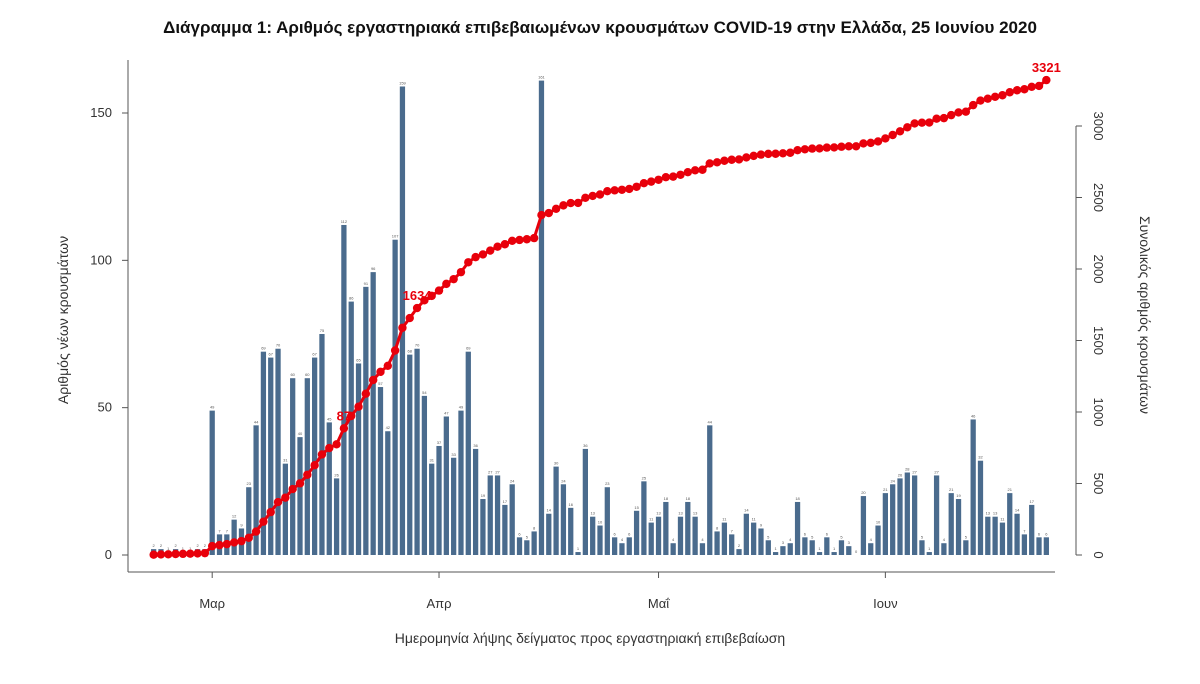 The height and width of the screenshot is (684, 1200). Describe the element at coordinates (227, 530) in the screenshot. I see `bar-value-label: 7` at that location.